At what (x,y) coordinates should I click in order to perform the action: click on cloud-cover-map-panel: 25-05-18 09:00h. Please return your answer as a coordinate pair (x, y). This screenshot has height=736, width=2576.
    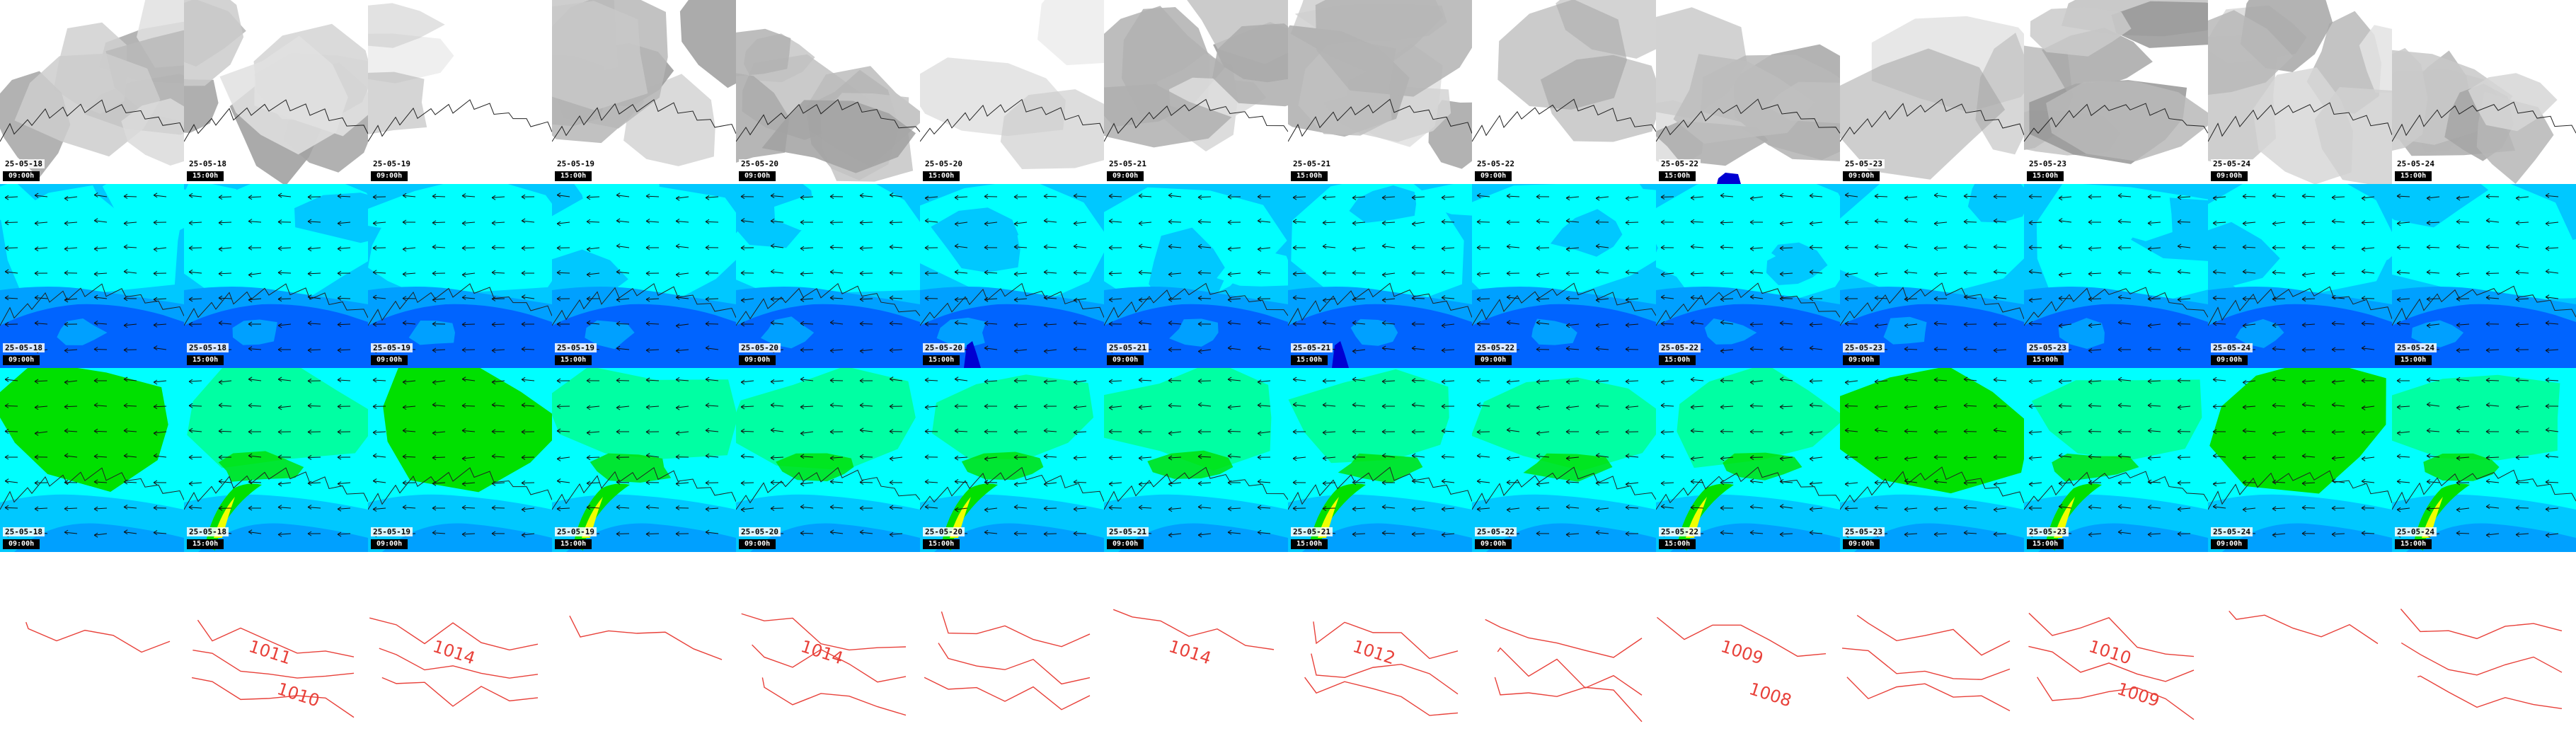
    Looking at the image, I should click on (92, 92).